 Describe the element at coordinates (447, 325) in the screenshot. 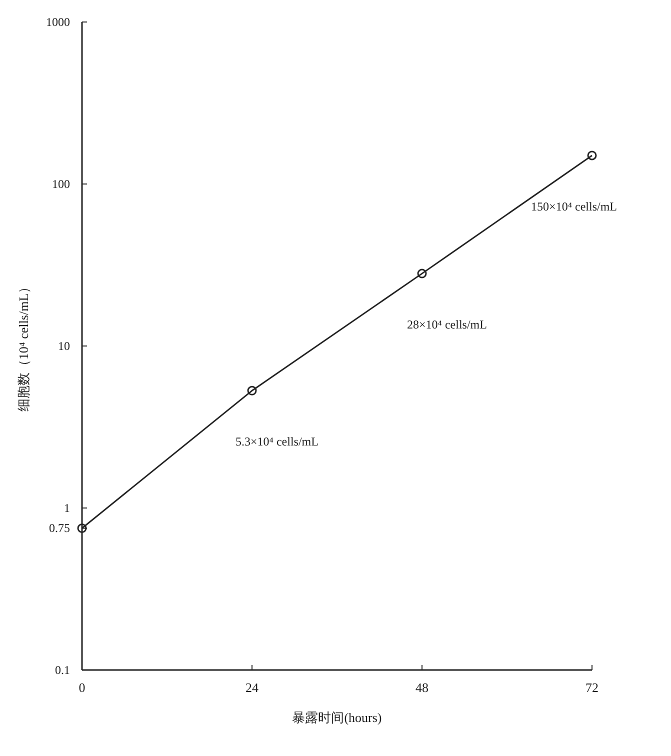

I see `annotation: 28×10⁴ cells/mL` at that location.